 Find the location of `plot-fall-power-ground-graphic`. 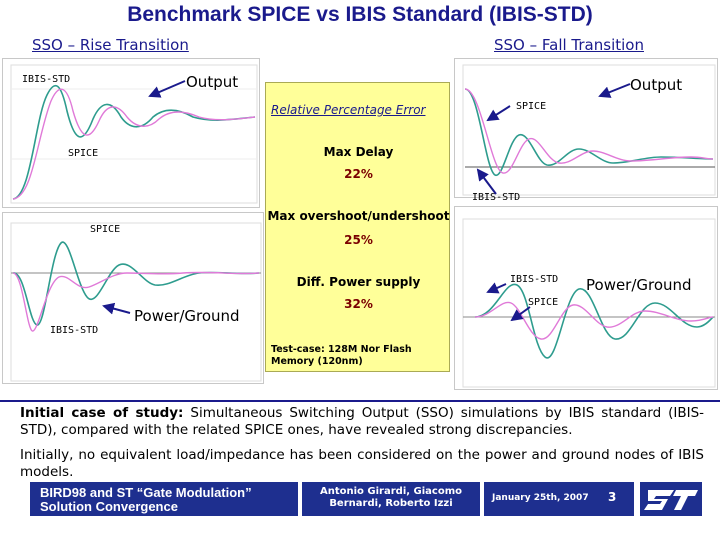

plot-fall-power-ground-graphic is located at coordinates (589, 303).